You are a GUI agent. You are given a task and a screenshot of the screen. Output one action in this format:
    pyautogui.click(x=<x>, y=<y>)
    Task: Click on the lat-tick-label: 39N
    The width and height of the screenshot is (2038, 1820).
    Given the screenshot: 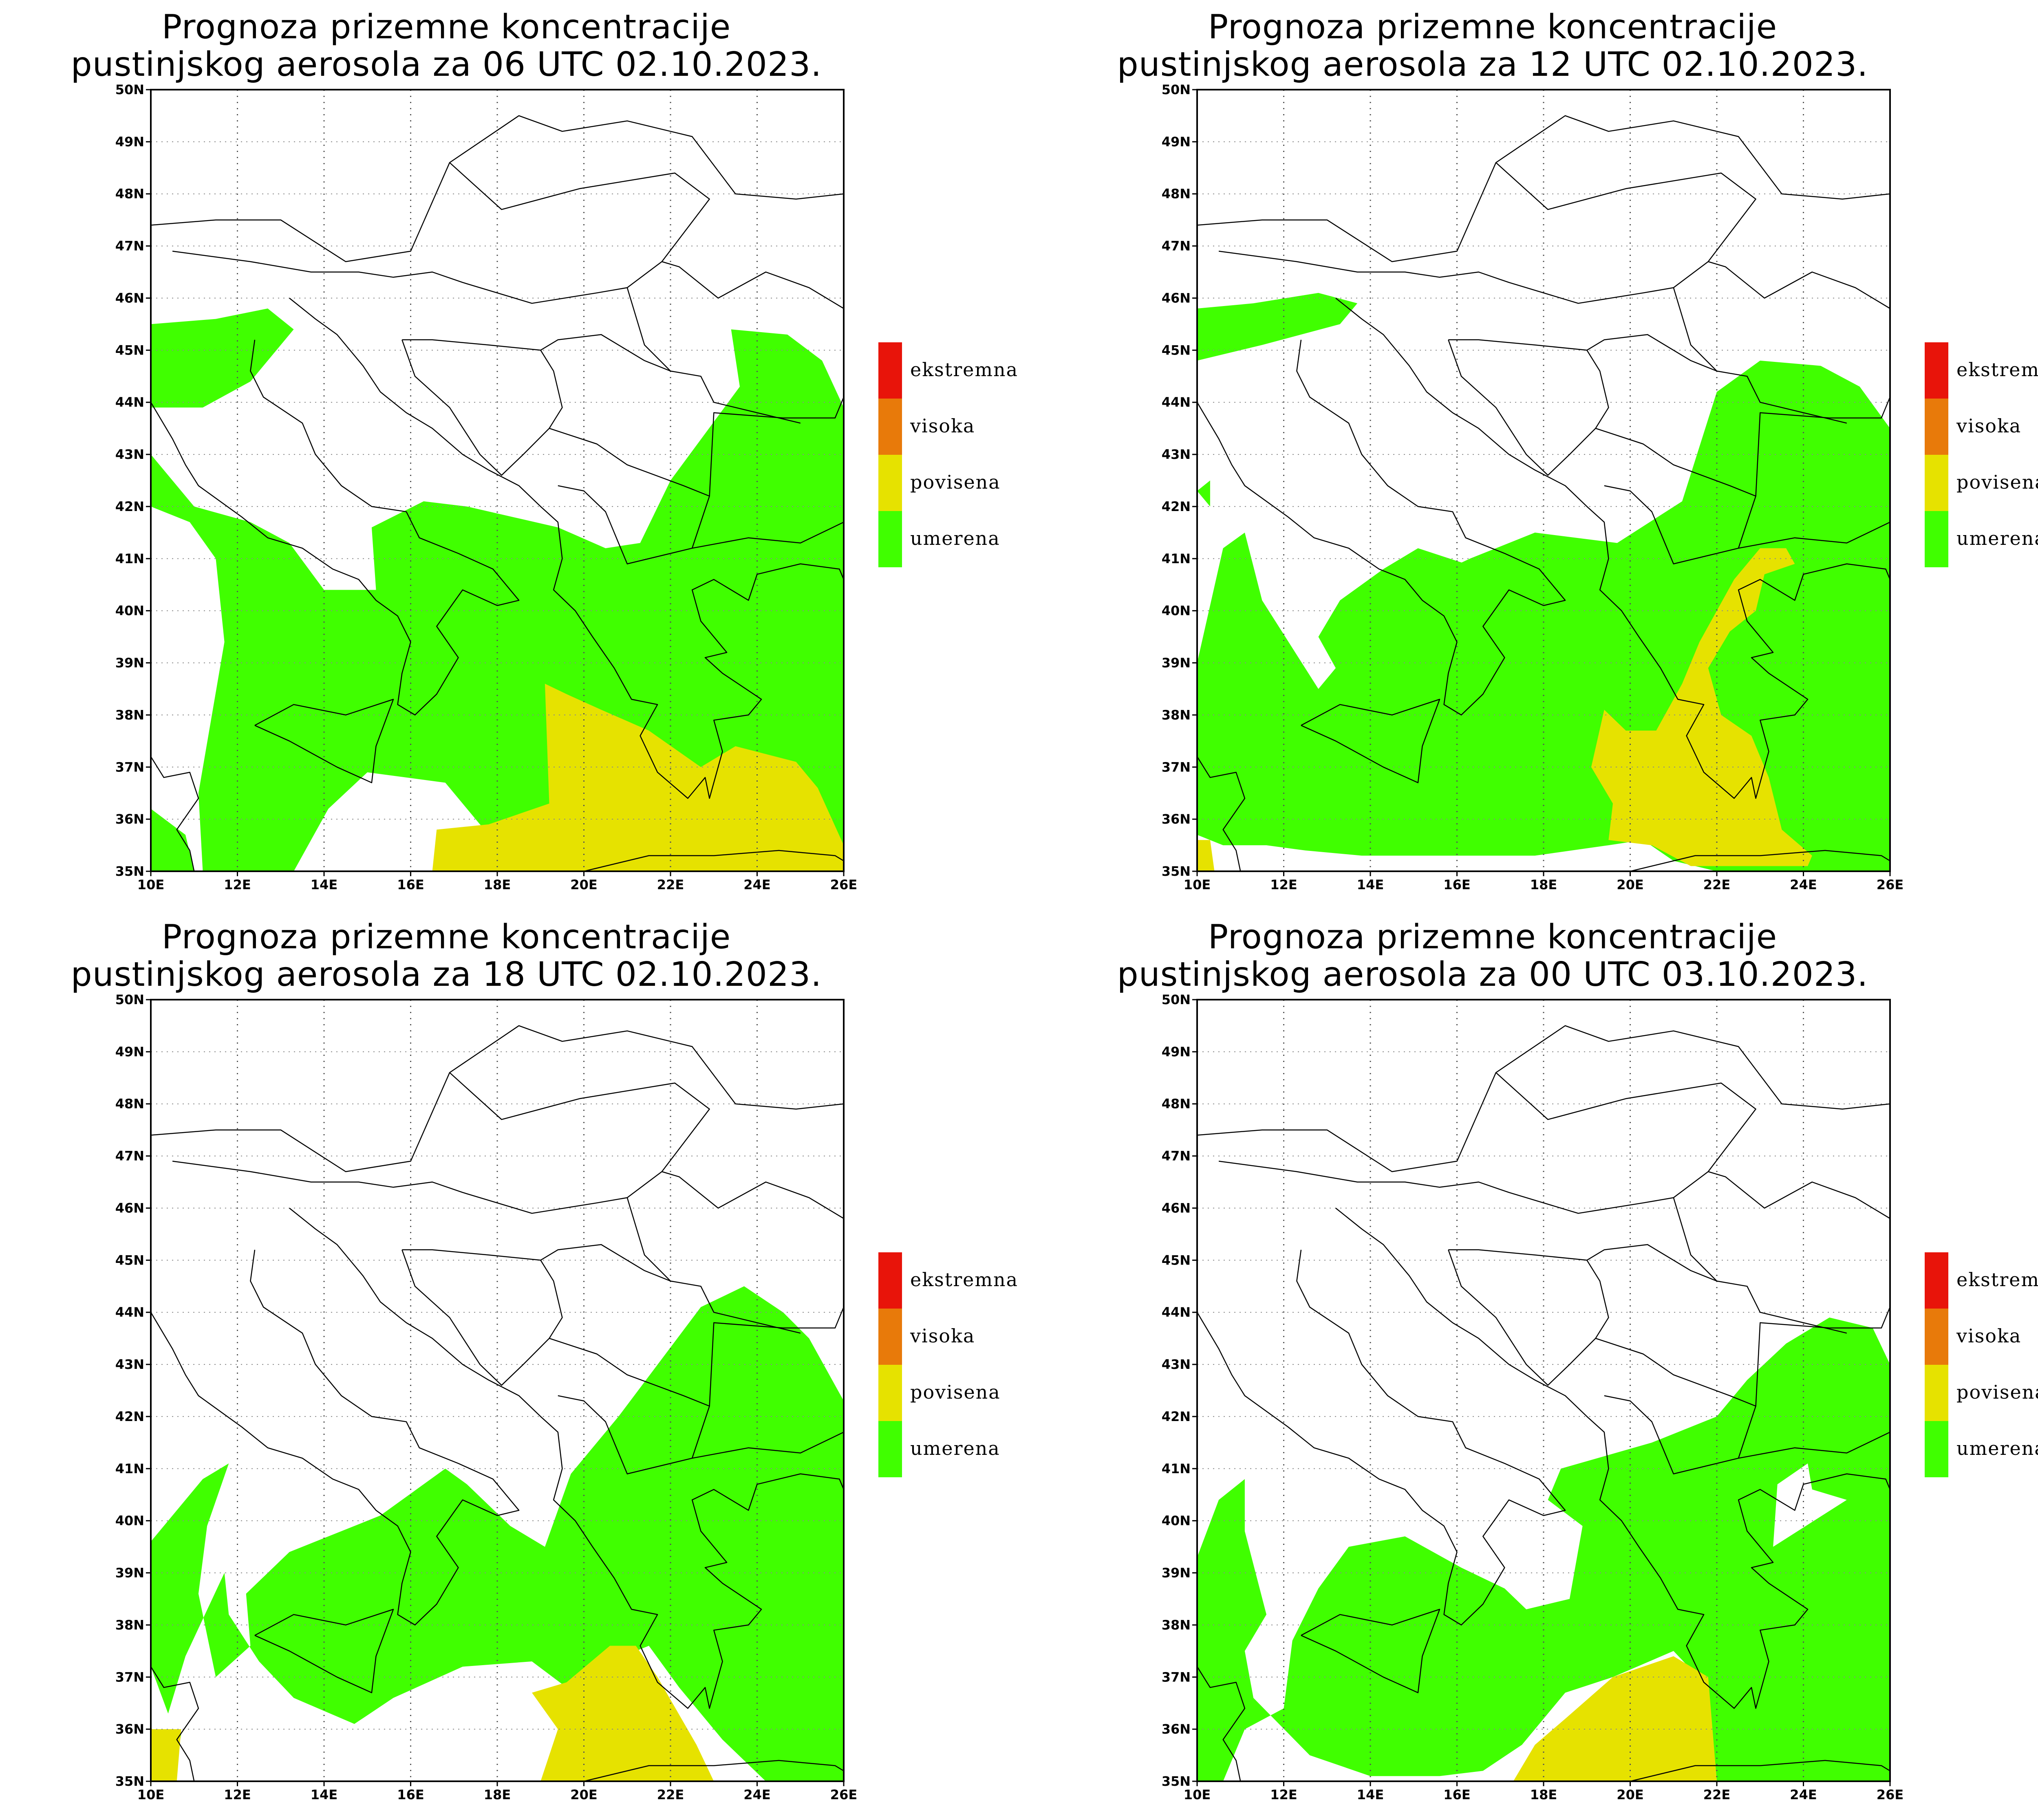 What is the action you would take?
    pyautogui.click(x=130, y=1573)
    